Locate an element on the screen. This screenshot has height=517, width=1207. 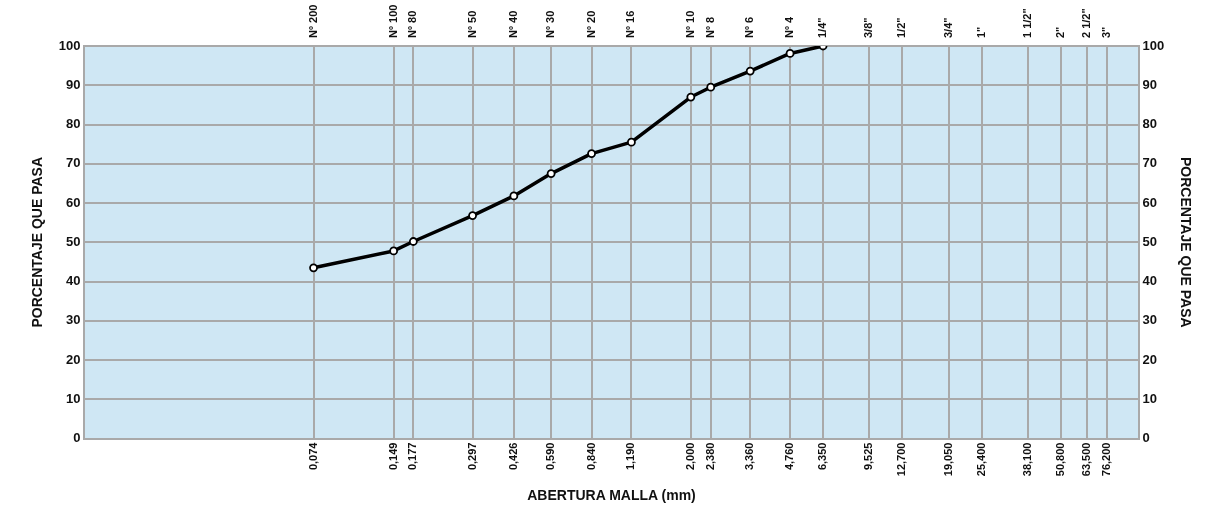
x-tick-label: 2,380 is located at coordinates (709, 456).